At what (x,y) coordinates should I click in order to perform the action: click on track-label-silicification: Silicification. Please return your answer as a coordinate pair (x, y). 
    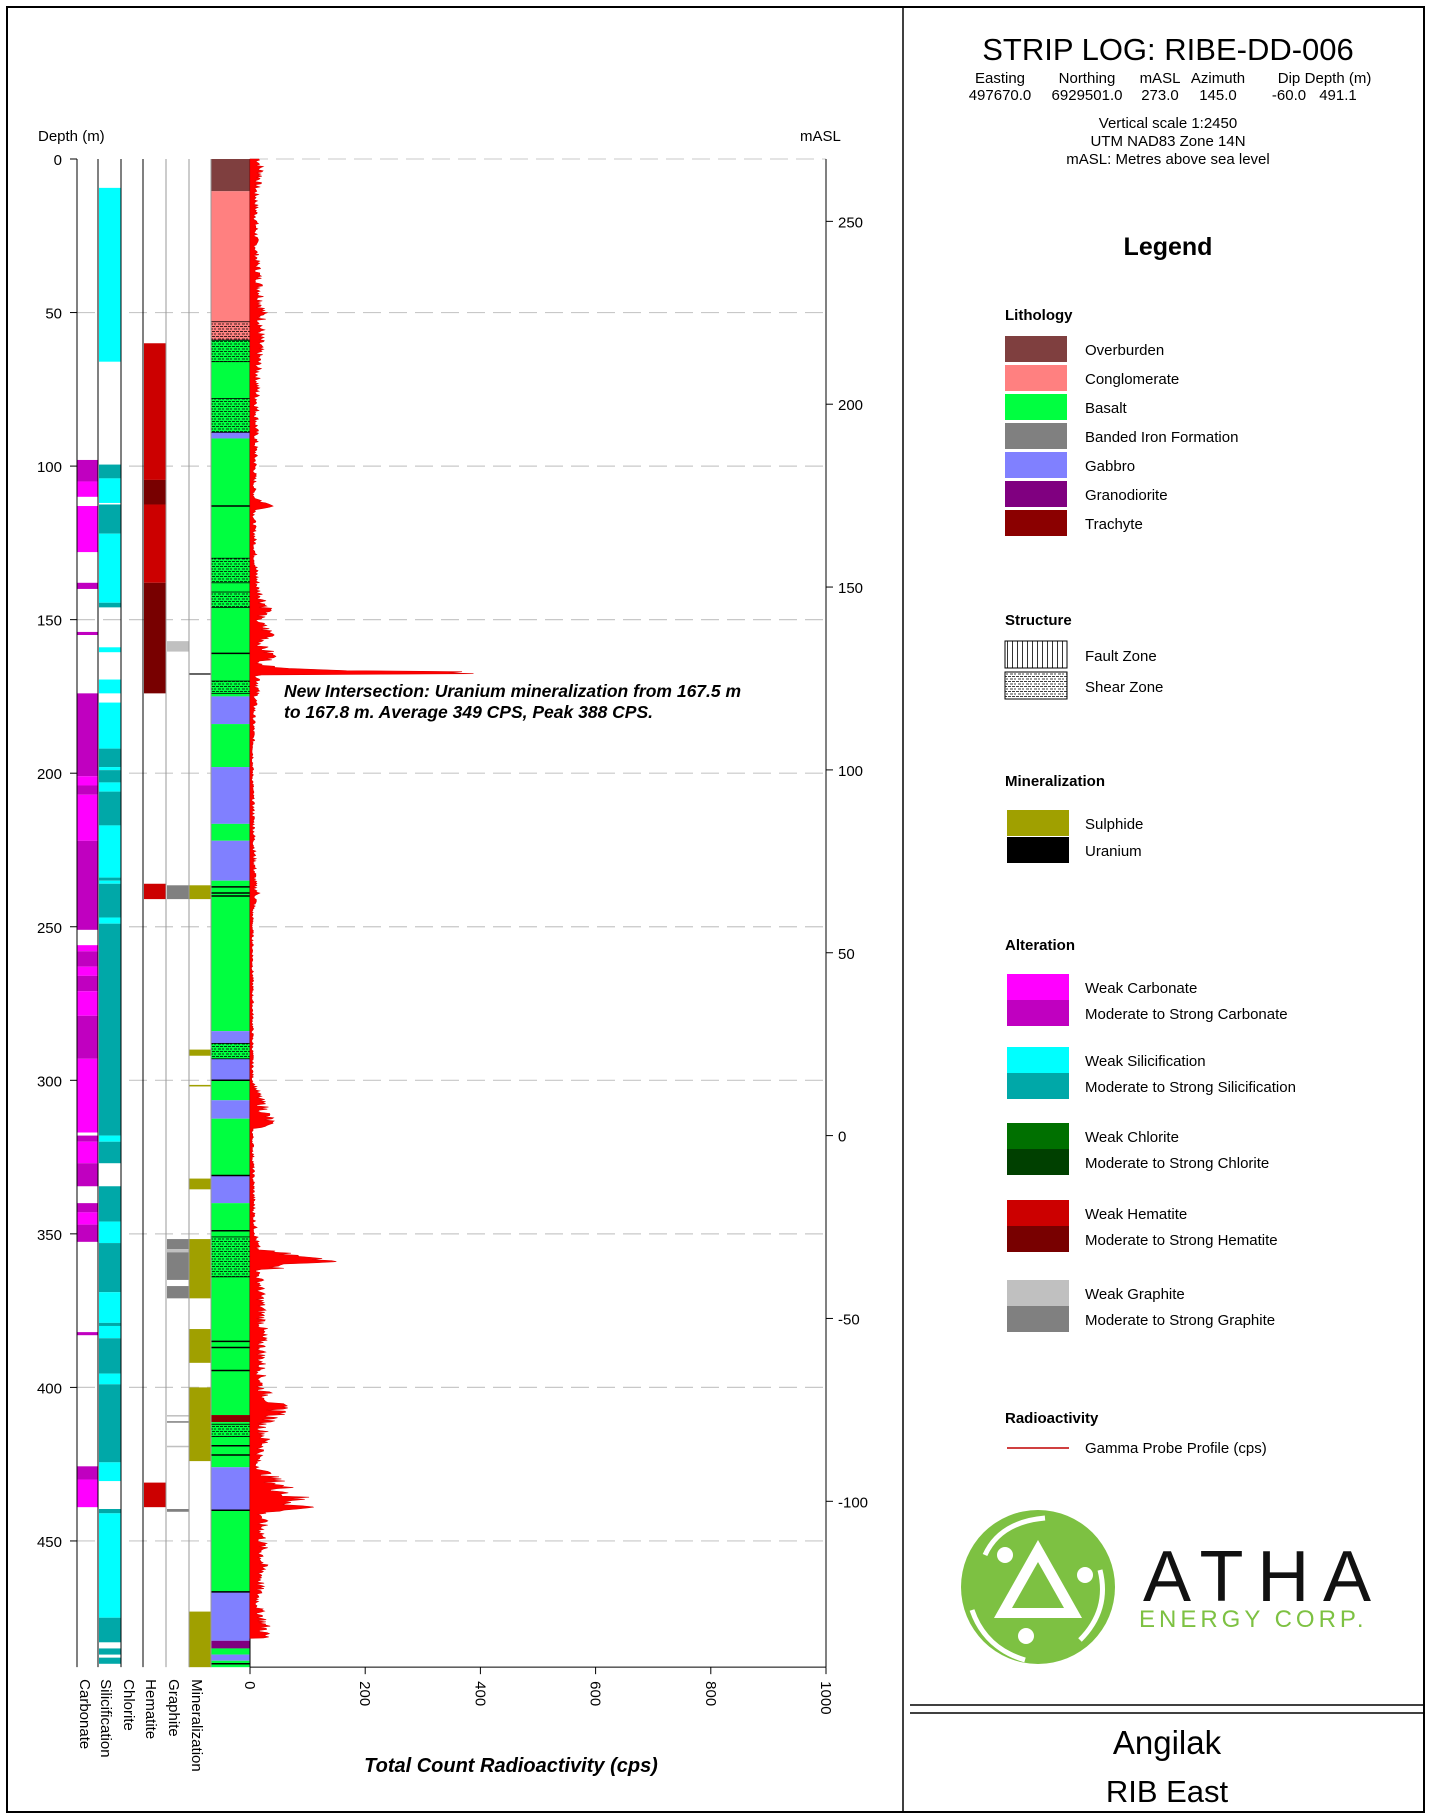
    Looking at the image, I should click on (105, 1718).